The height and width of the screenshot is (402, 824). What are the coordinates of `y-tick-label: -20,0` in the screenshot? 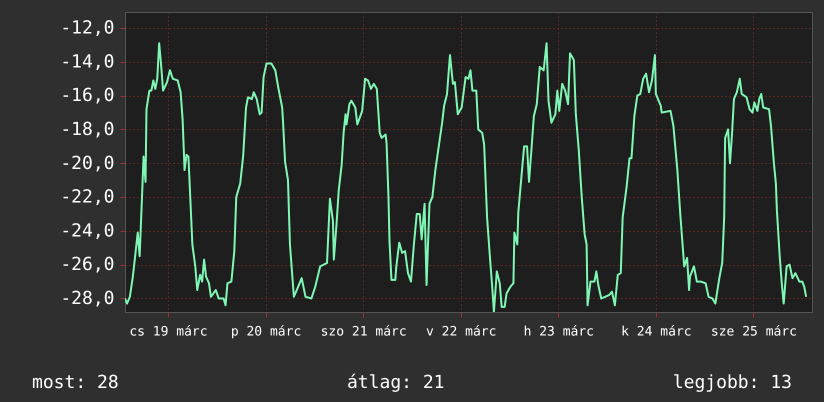 It's located at (87, 163).